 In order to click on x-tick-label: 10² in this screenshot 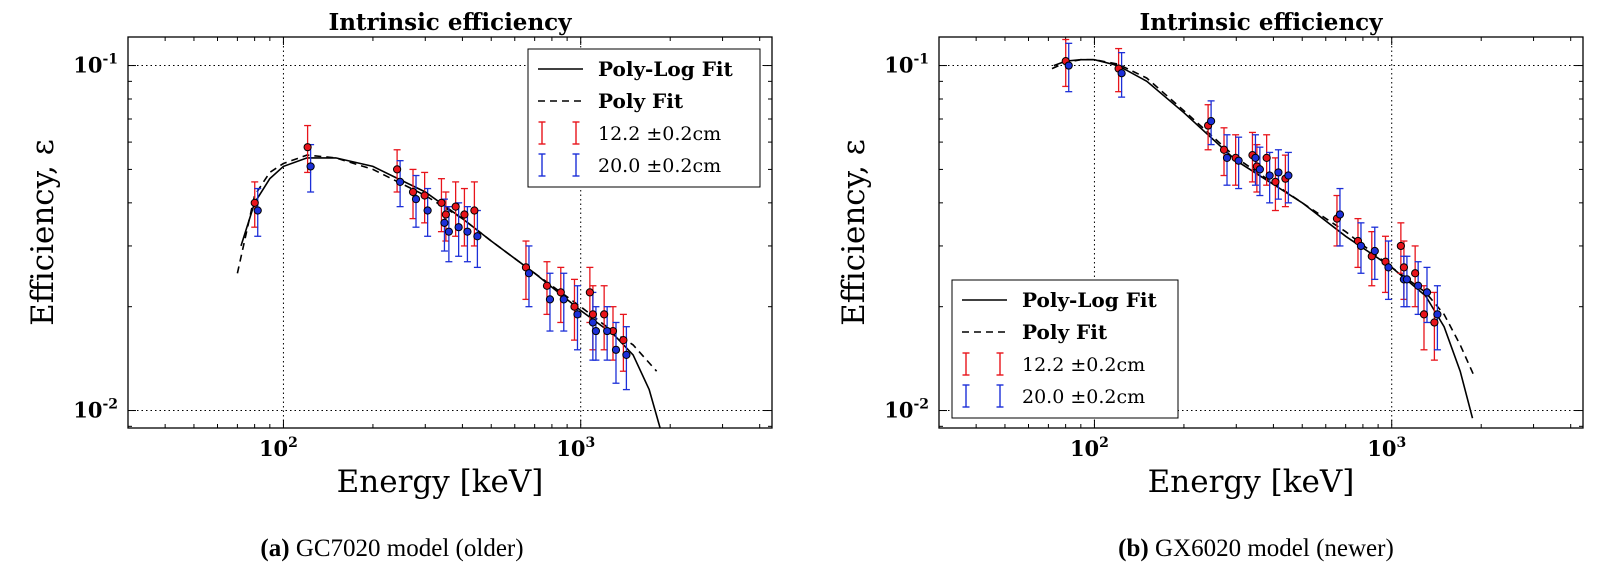, I will do `click(278, 448)`.